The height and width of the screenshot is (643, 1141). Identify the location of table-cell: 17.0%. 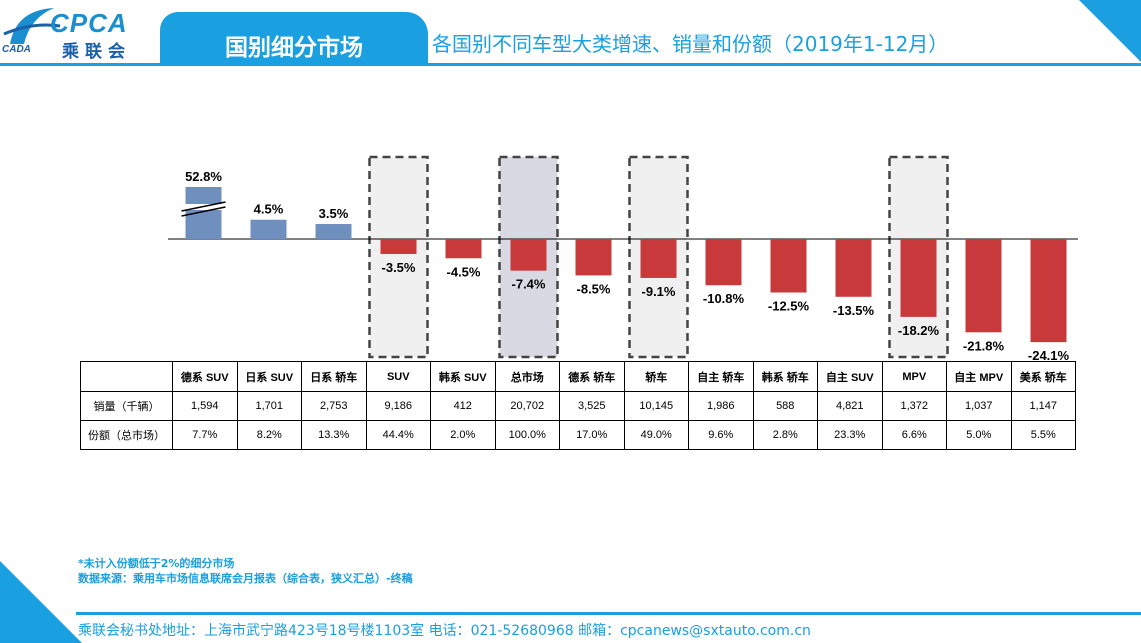
(592, 435).